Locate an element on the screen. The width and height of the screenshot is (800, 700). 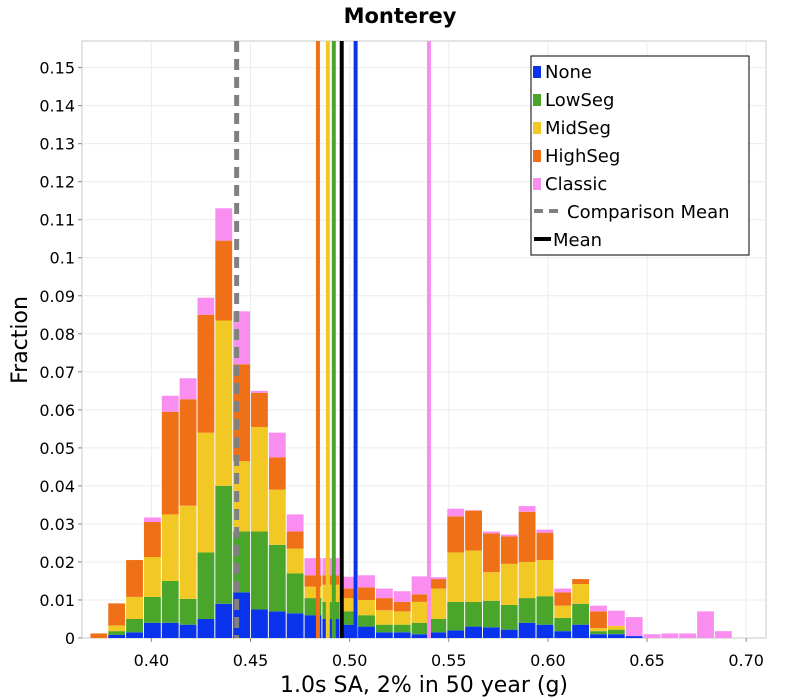
chart-title: Monterey is located at coordinates (400, 16).